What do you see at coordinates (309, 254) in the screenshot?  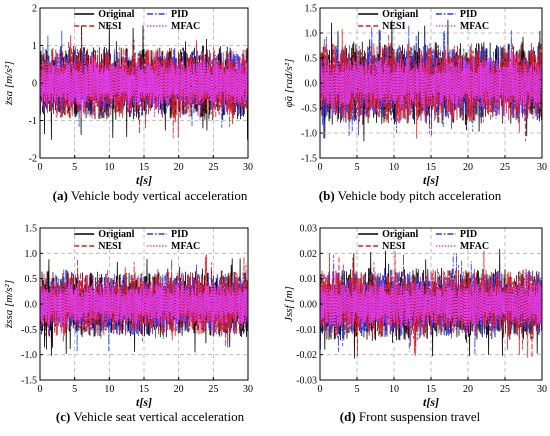 I see `y-tick-label: 0.02` at bounding box center [309, 254].